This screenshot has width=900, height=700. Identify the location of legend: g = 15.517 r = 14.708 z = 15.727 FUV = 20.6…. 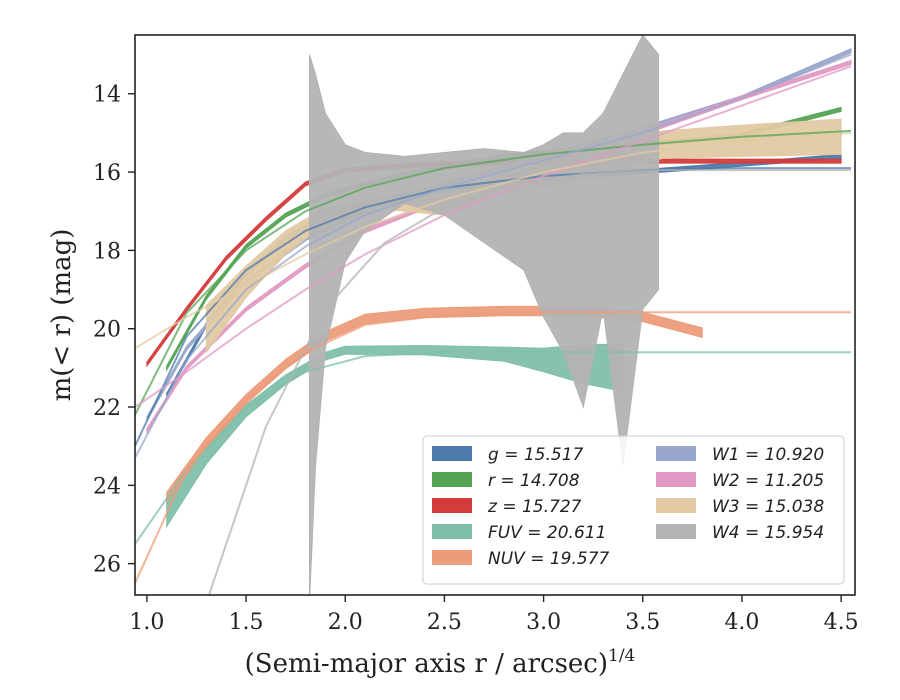
(633, 510).